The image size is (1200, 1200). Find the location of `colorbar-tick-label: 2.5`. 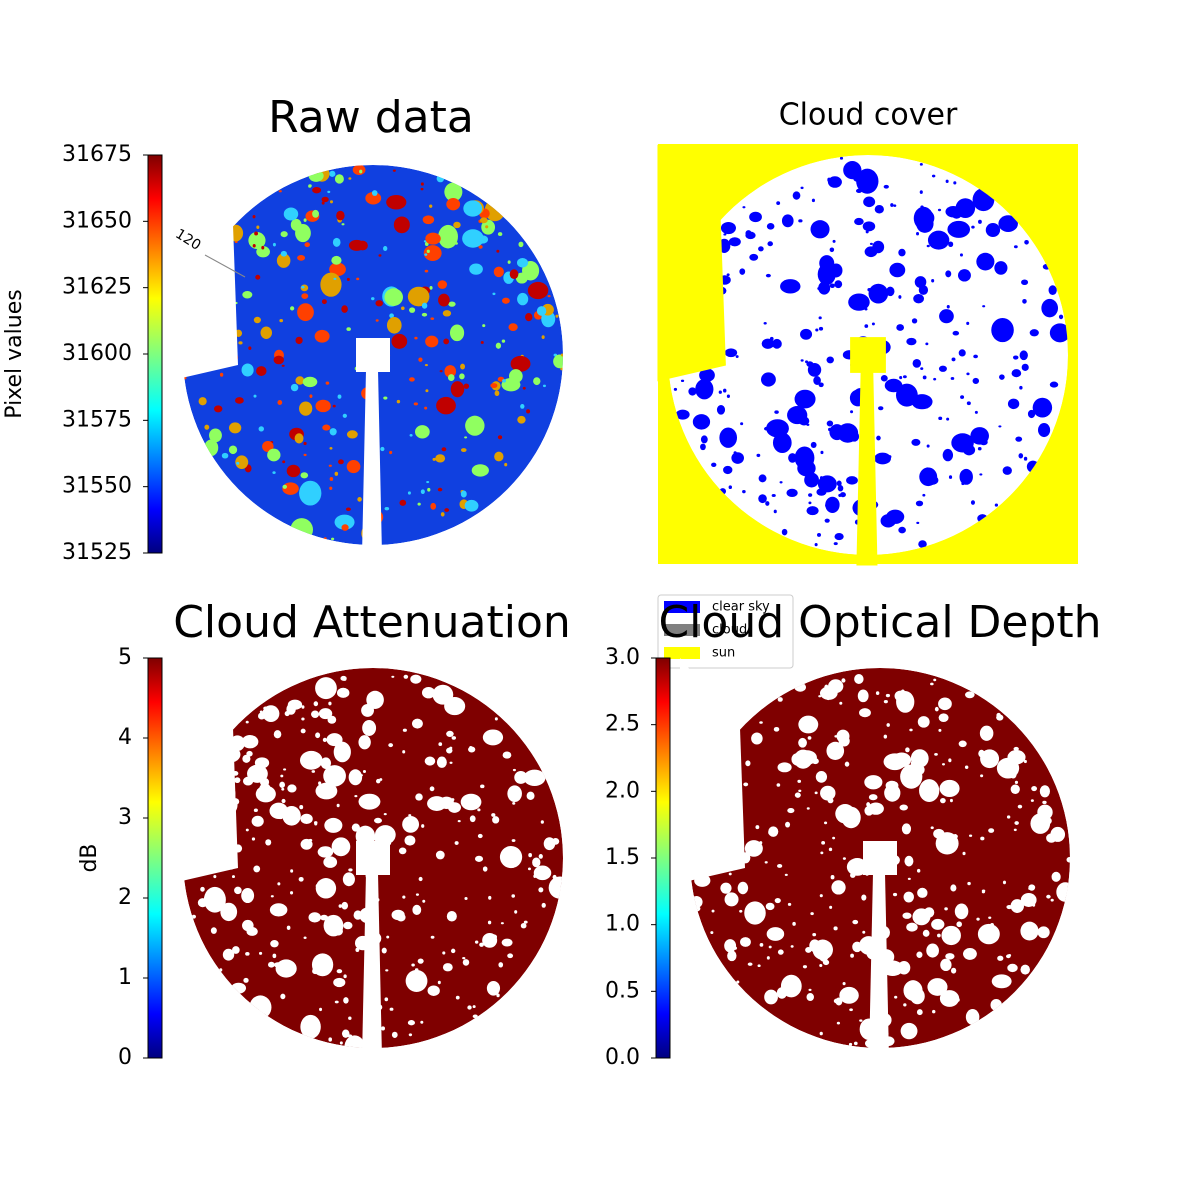

colorbar-tick-label: 2.5 is located at coordinates (622, 724).